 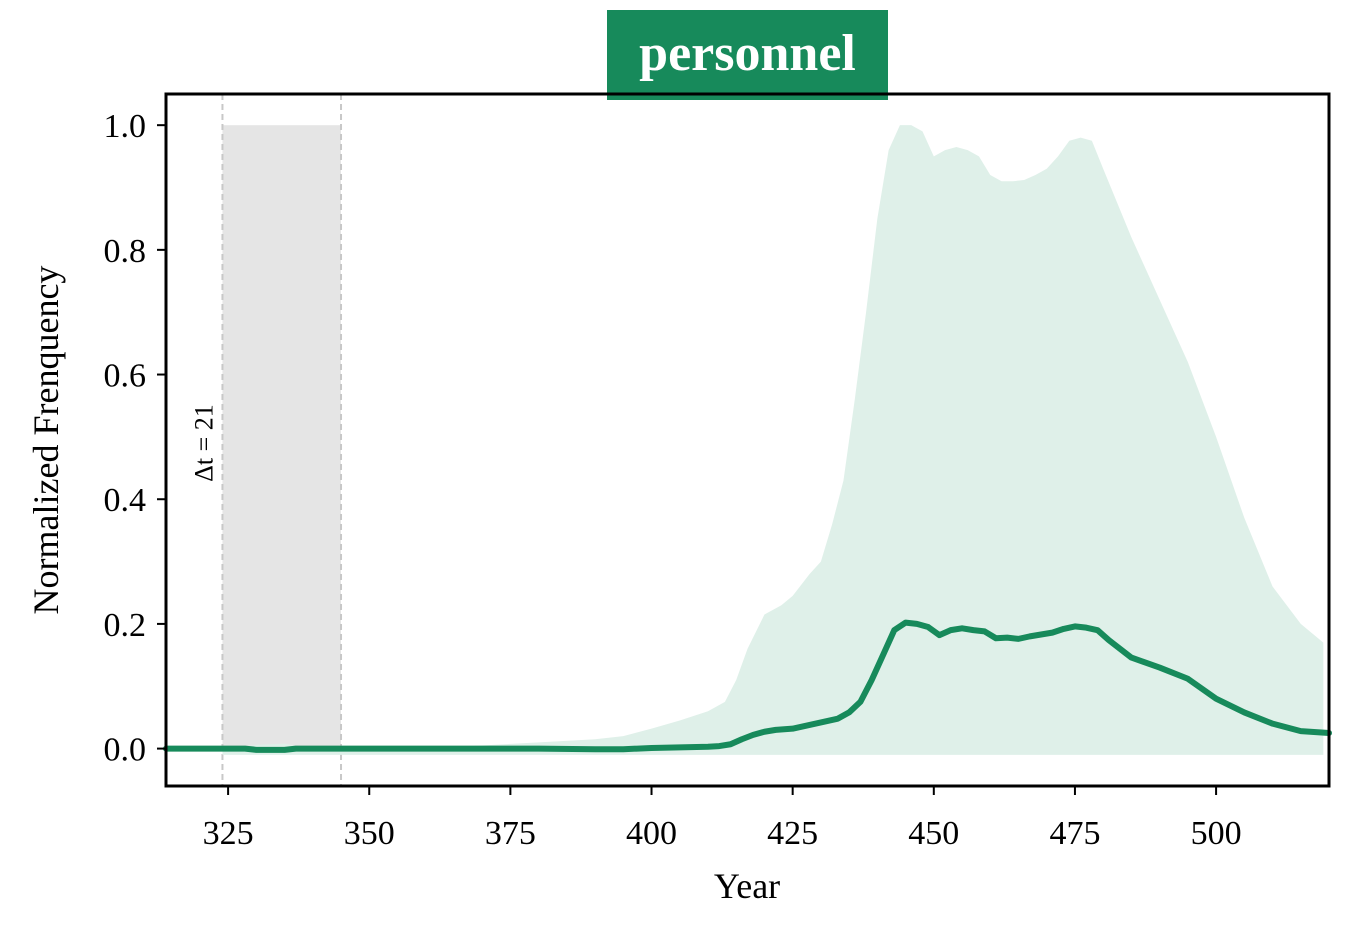 What do you see at coordinates (125, 376) in the screenshot?
I see `y-tick-label: 0.6` at bounding box center [125, 376].